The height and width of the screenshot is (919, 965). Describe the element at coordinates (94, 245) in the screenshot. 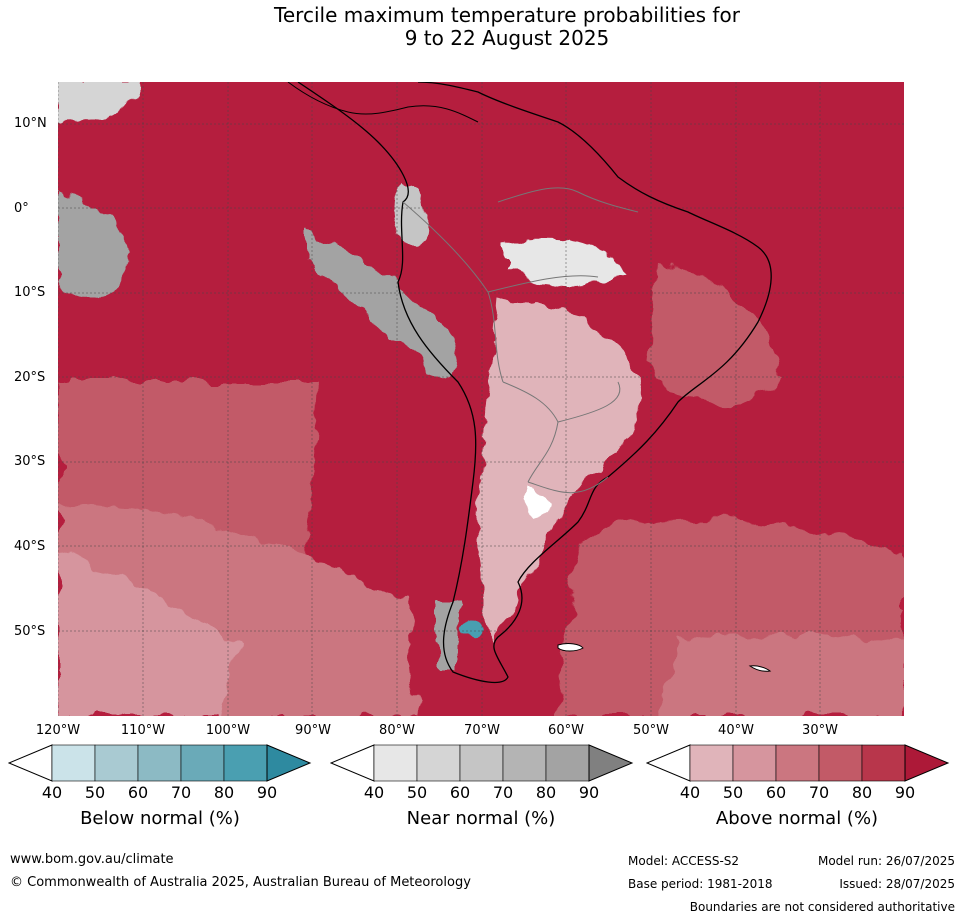

I see `near-normal-equatorial-pacific` at that location.